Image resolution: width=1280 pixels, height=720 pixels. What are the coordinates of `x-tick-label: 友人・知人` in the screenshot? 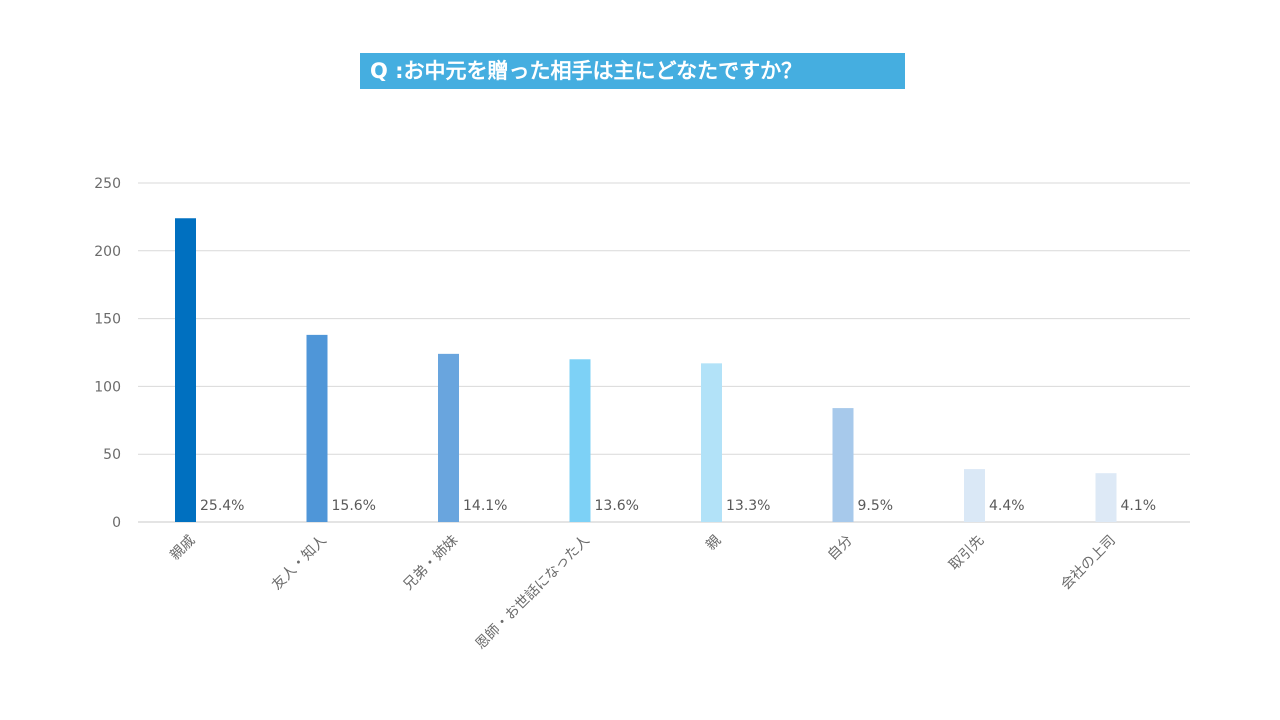 It's located at (299, 563).